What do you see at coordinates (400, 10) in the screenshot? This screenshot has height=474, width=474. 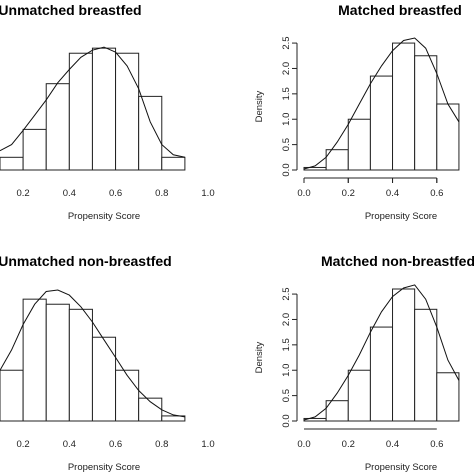 I see `chart-title: Matched breastfed` at bounding box center [400, 10].